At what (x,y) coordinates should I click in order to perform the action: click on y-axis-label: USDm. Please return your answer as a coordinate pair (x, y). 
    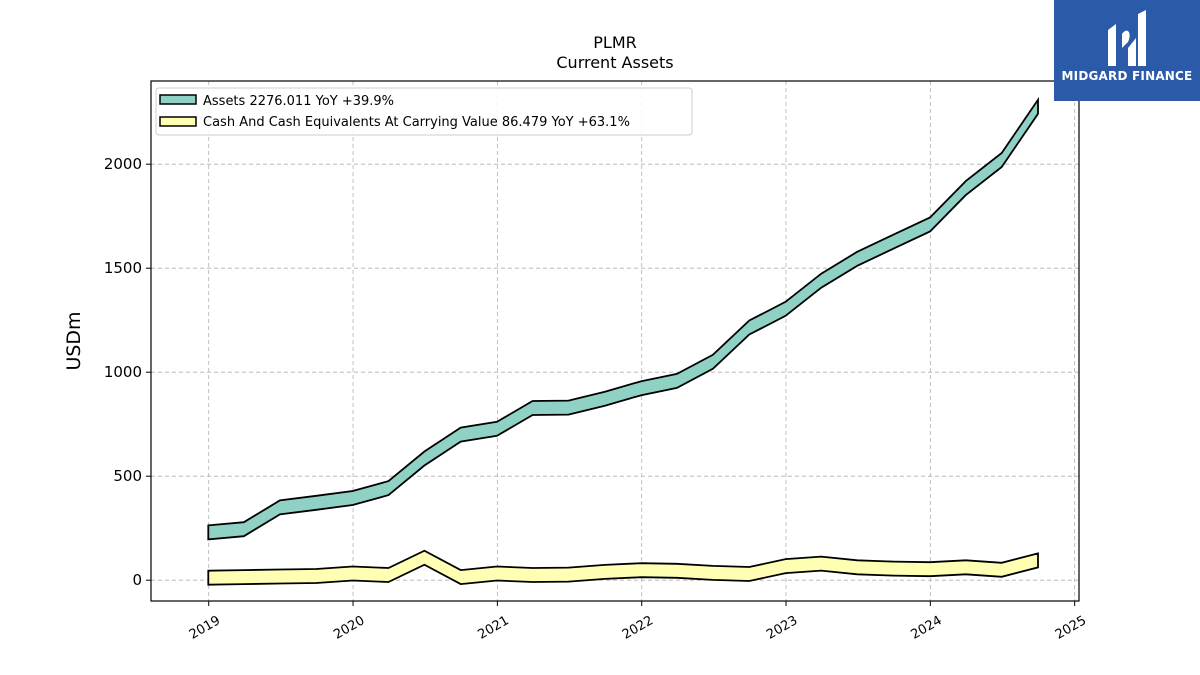
    Looking at the image, I should click on (74, 340).